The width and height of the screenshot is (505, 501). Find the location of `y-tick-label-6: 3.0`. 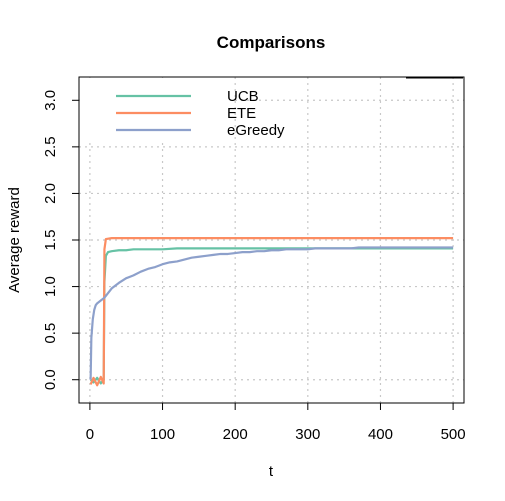

y-tick-label-6: 3.0 is located at coordinates (50, 100).